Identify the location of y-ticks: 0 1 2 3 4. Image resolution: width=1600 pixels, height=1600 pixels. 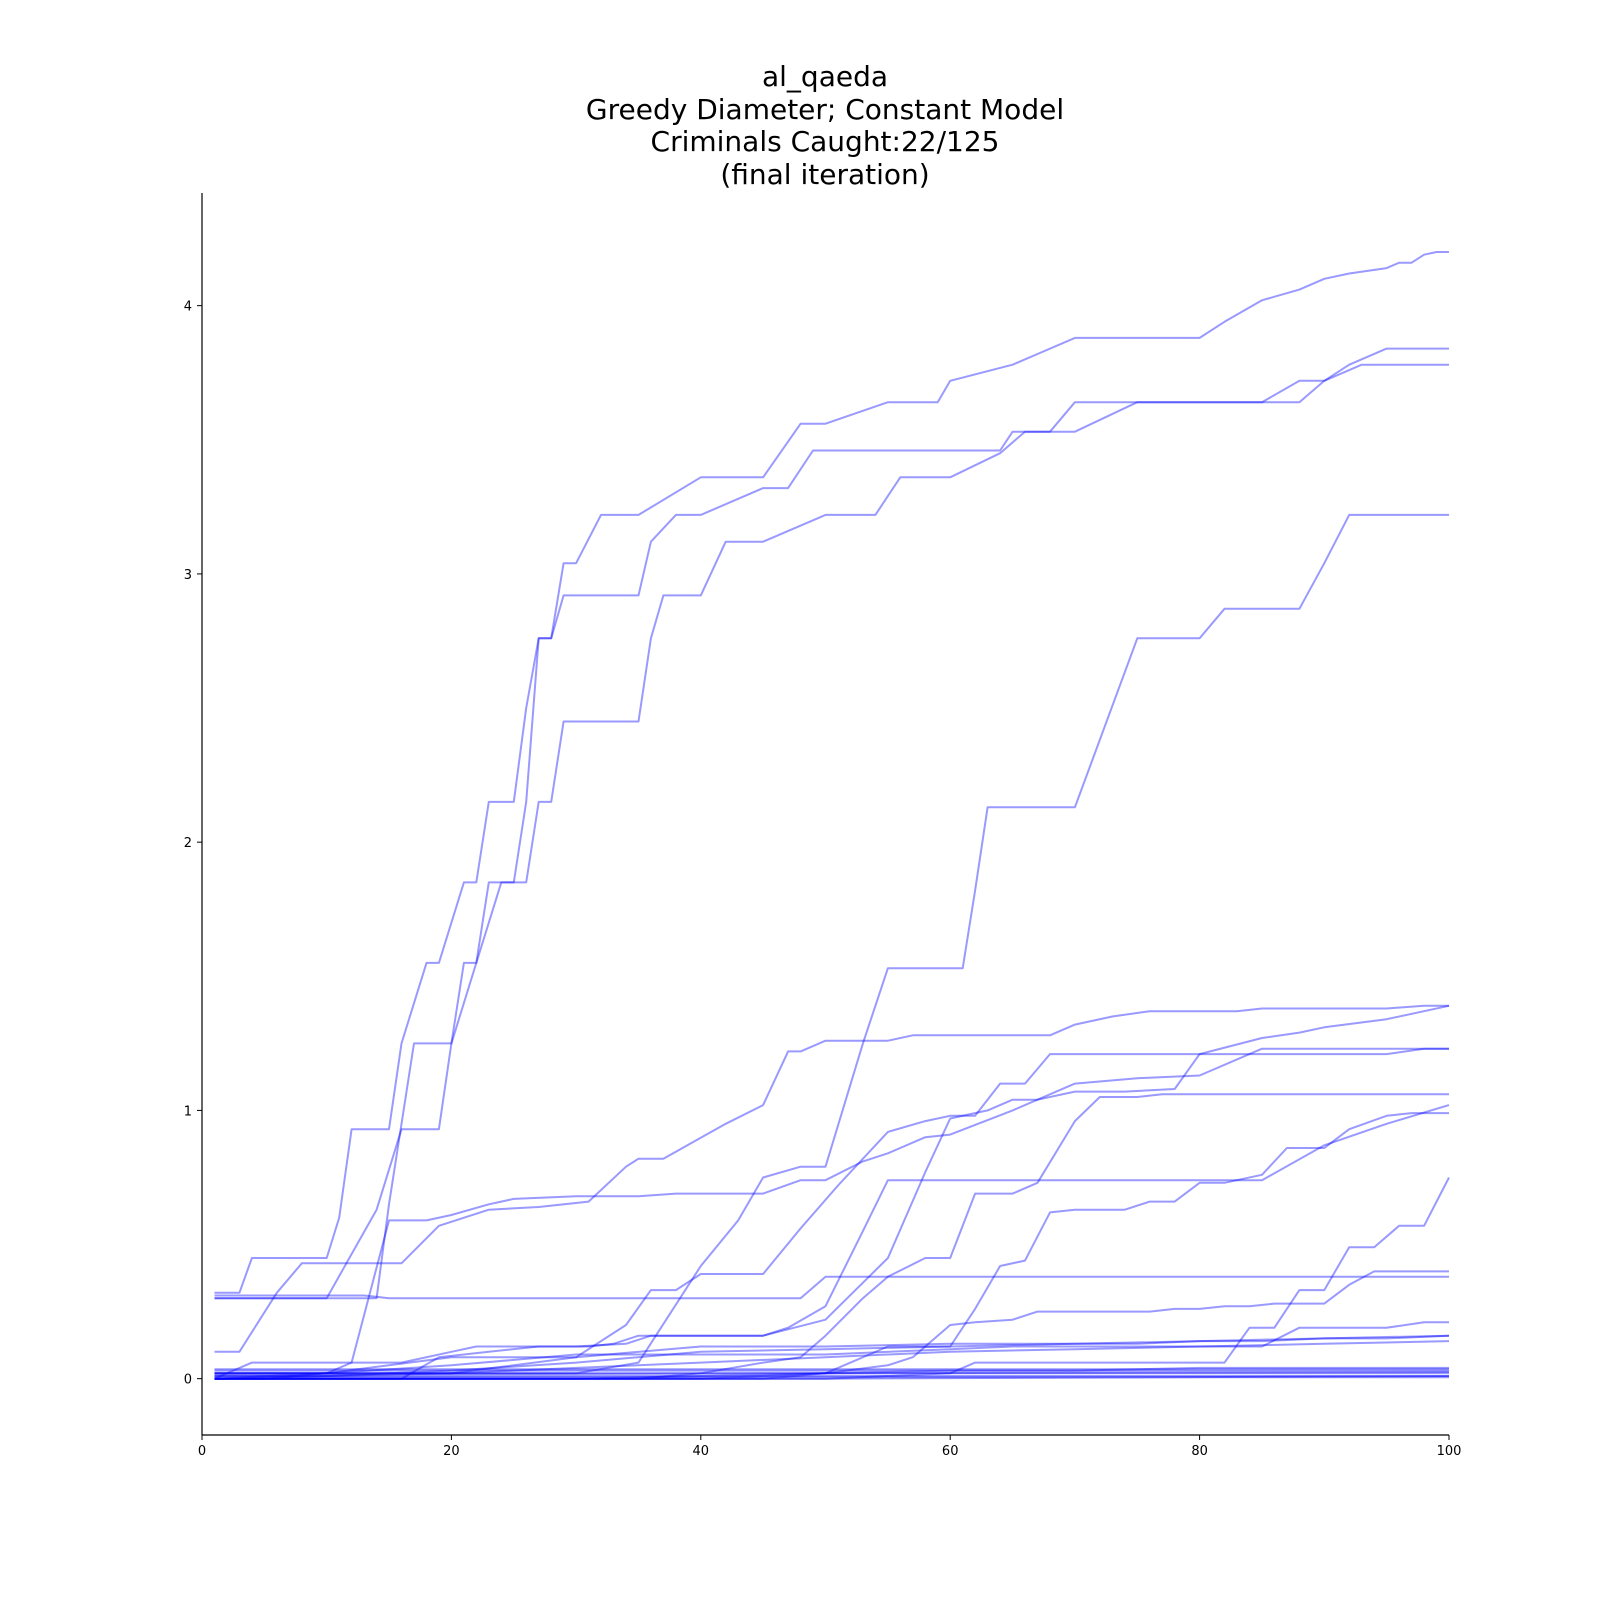
(193, 844).